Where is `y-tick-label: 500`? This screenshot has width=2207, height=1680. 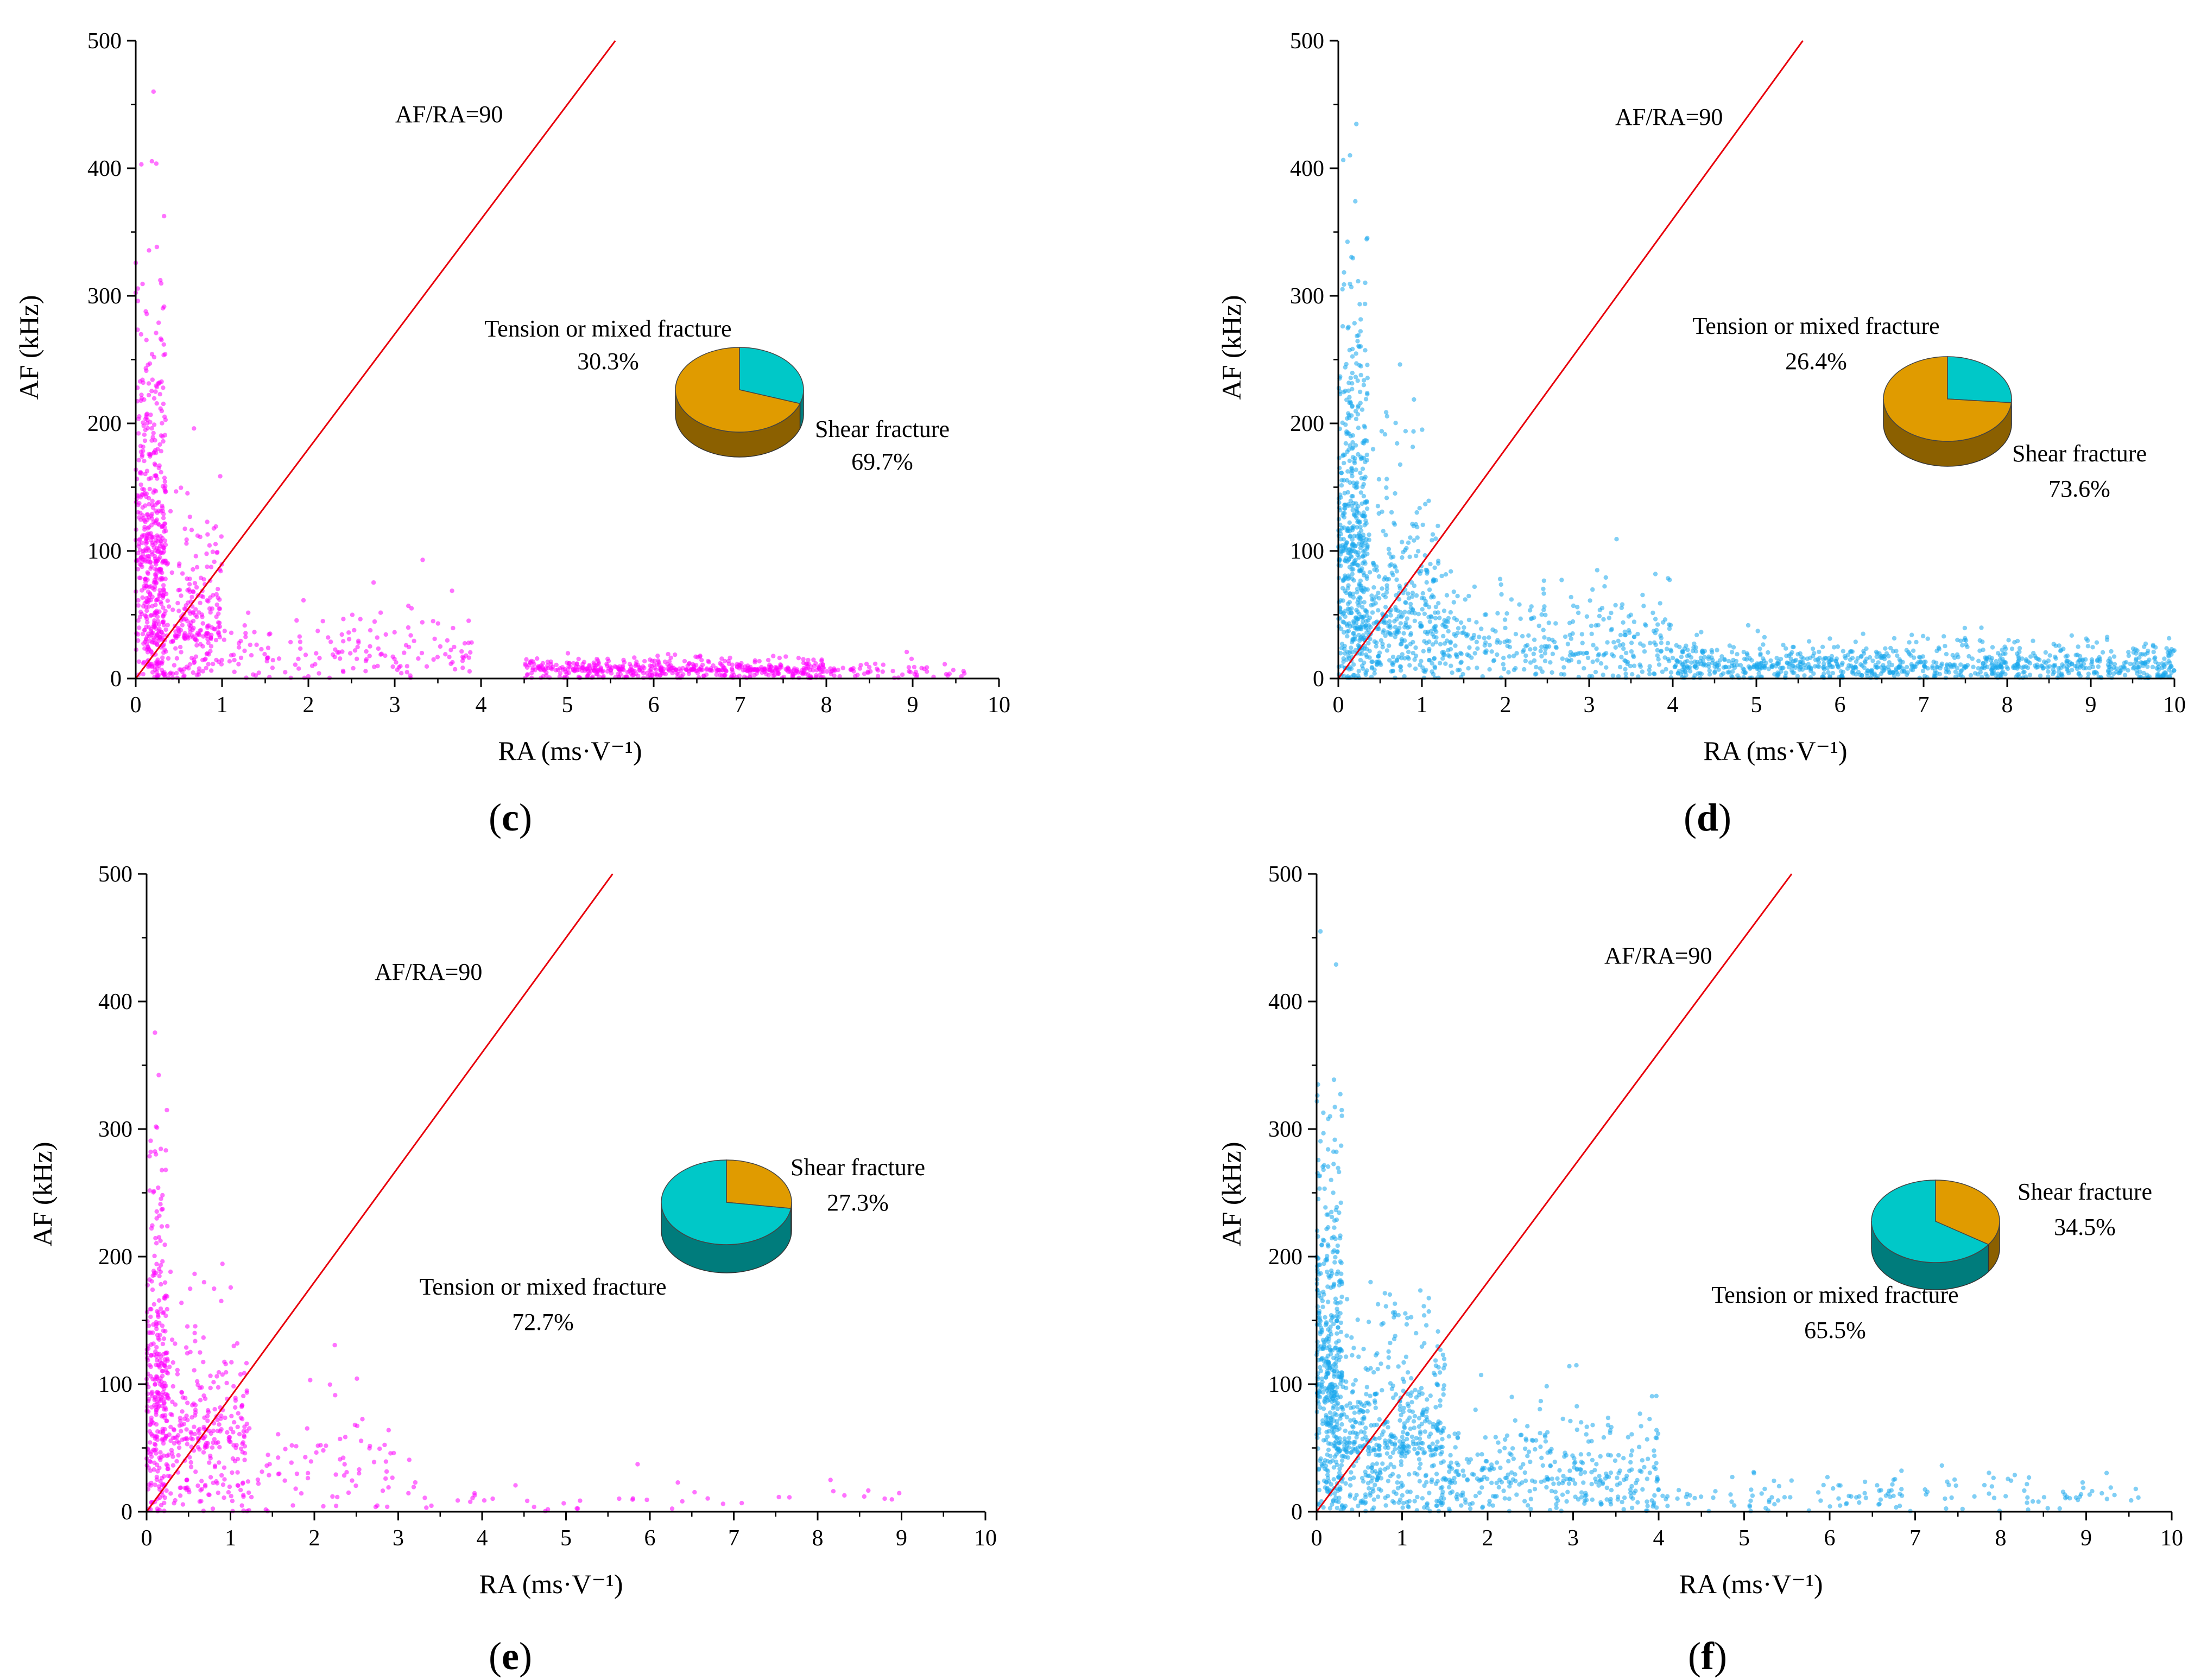 y-tick-label: 500 is located at coordinates (104, 41).